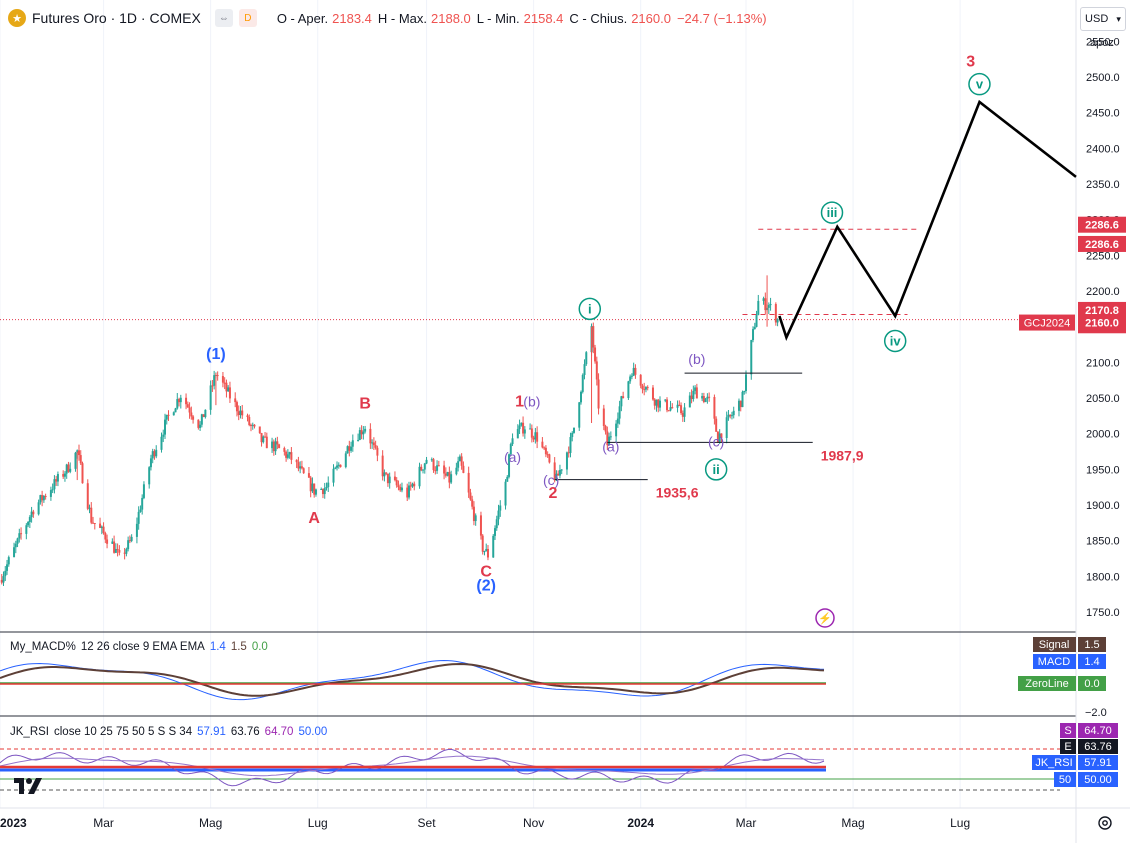 The width and height of the screenshot is (1130, 843). Describe the element at coordinates (1053, 763) in the screenshot. I see `svg-text: JK_RSI` at that location.